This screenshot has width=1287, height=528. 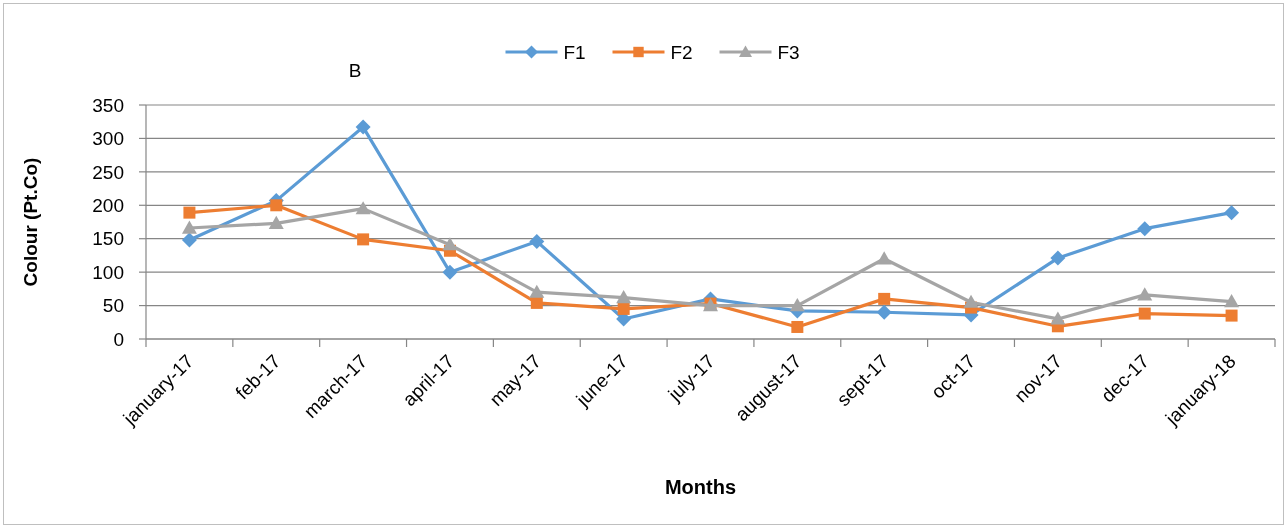 What do you see at coordinates (30, 222) in the screenshot?
I see `y-axis-title: Colour (Pt.Co)` at bounding box center [30, 222].